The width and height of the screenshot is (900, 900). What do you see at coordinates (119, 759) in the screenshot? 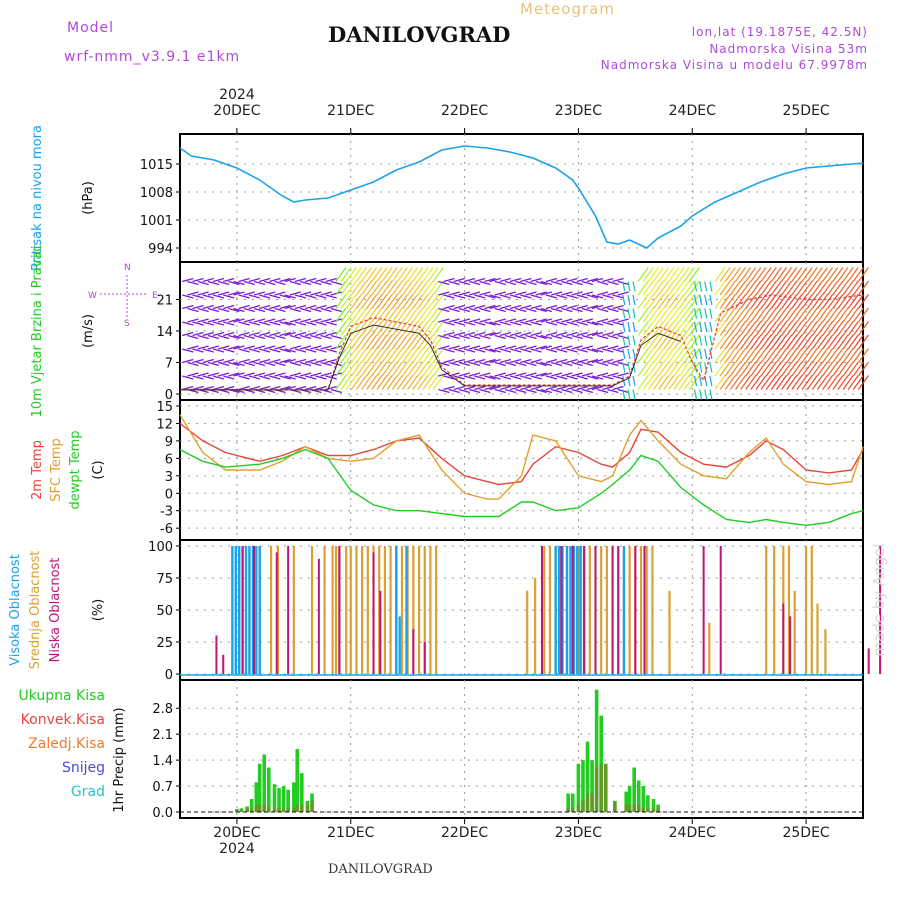
I see `precip-axis-label: 1hr Precip (mm)` at bounding box center [119, 759].